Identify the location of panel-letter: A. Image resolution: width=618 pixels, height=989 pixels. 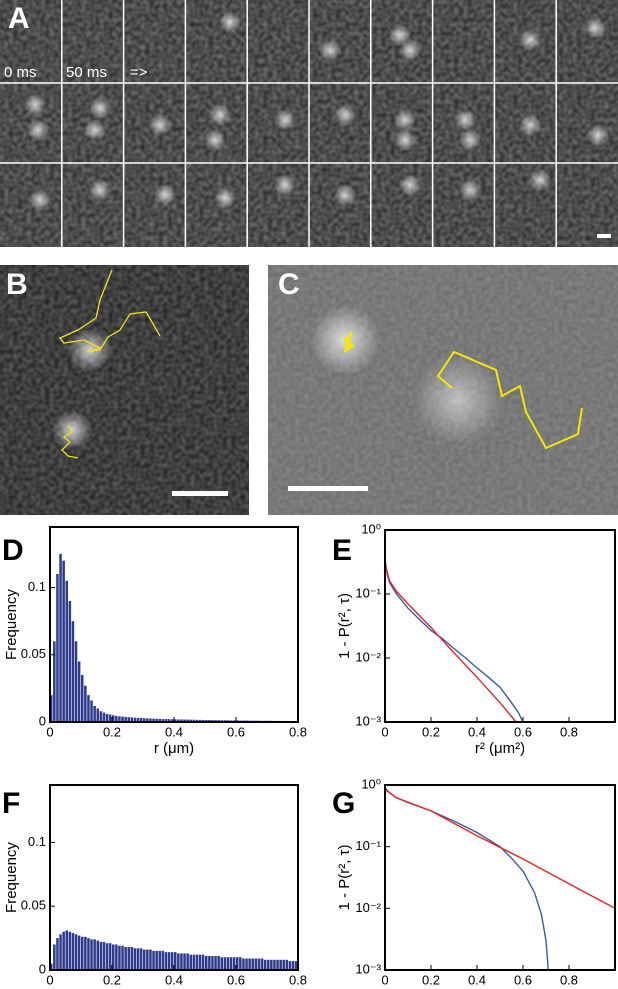
(19, 18).